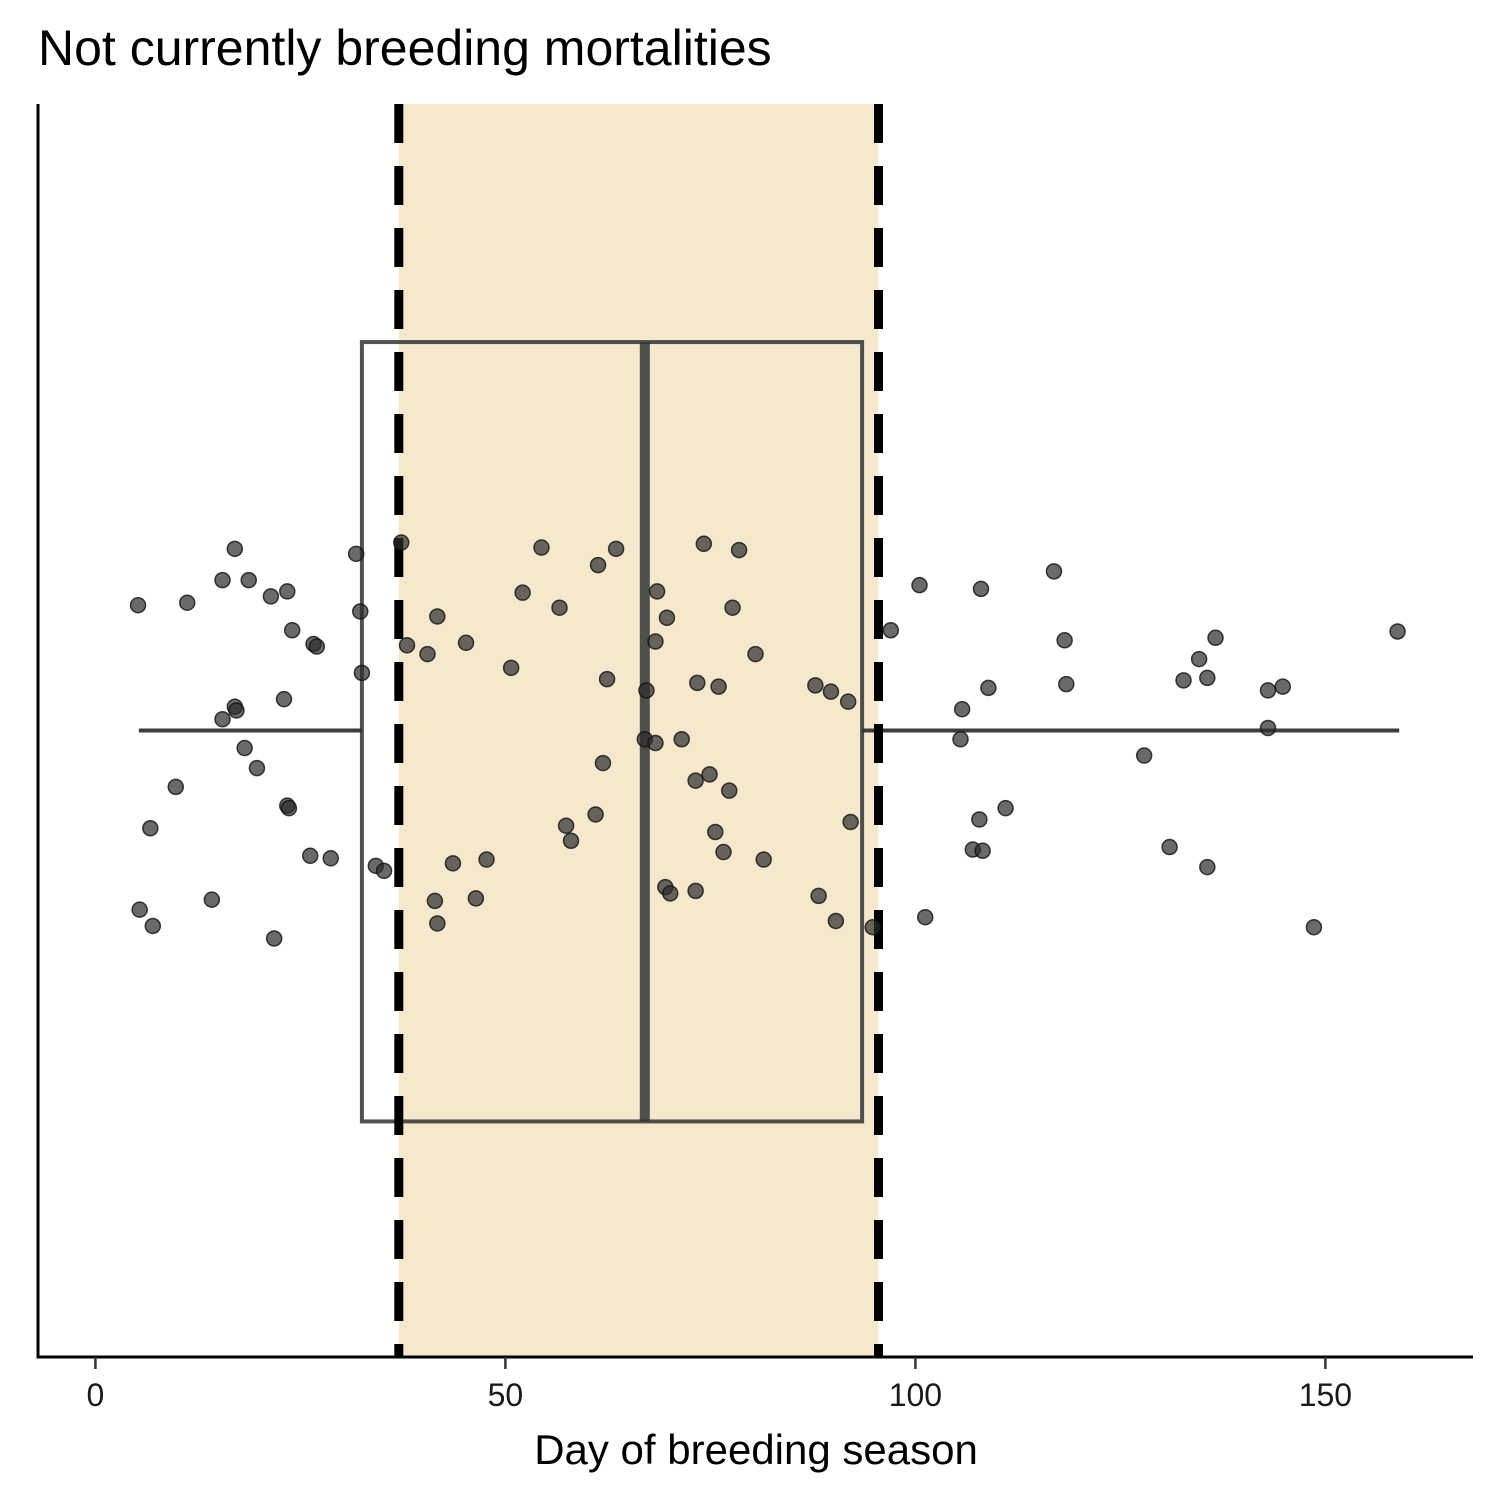 Image resolution: width=1500 pixels, height=1500 pixels. Describe the element at coordinates (719, 1385) in the screenshot. I see `x-axis-ticks: 0 50 100 150` at that location.